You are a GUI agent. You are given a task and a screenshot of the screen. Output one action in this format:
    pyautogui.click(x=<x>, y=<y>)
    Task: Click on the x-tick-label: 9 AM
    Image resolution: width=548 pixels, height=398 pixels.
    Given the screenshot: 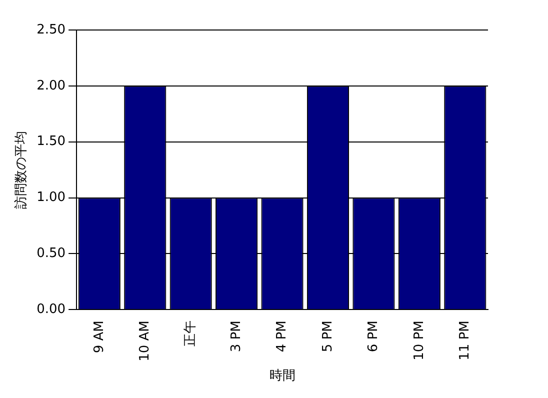 What is the action you would take?
    pyautogui.click(x=99, y=337)
    